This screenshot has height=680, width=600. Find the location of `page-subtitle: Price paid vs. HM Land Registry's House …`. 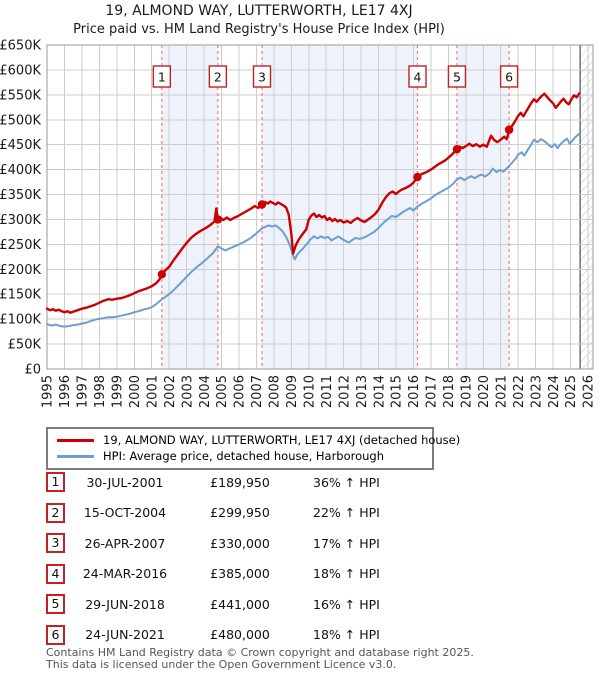

page-subtitle: Price paid vs. HM Land Registry's House … is located at coordinates (259, 29).